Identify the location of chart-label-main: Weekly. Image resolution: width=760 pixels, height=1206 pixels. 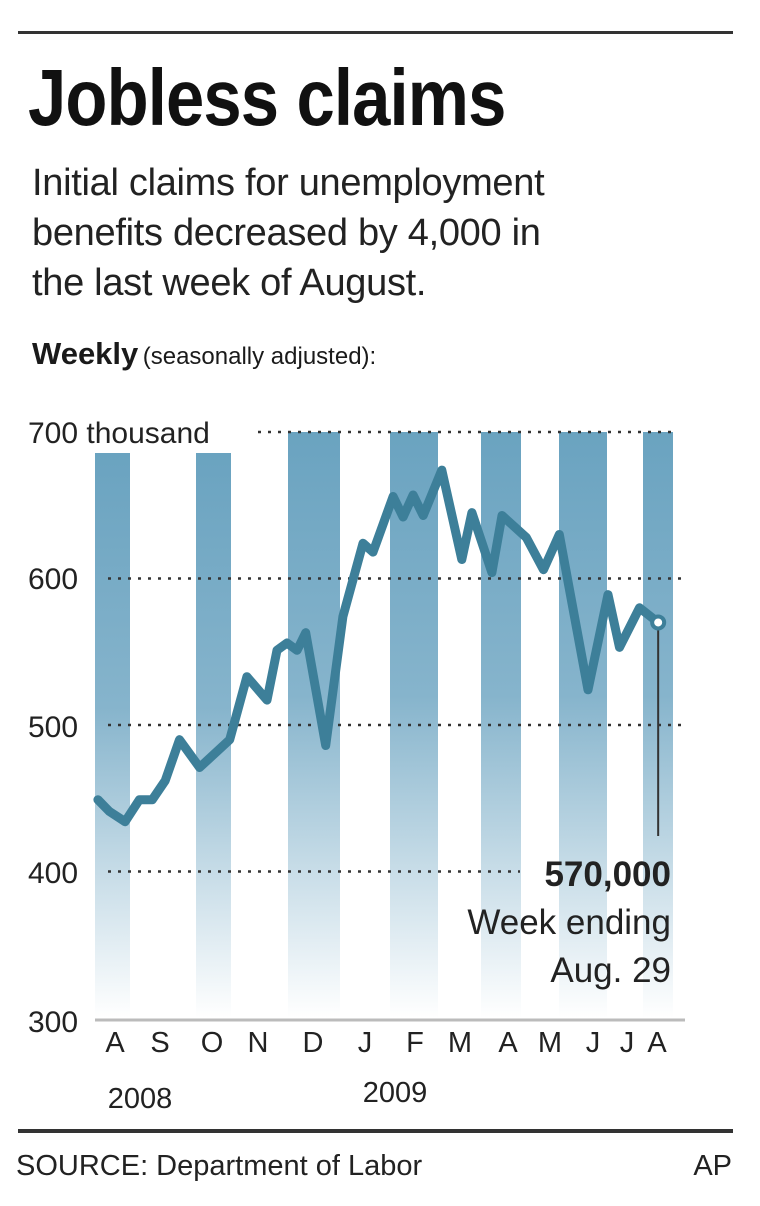
(85, 353).